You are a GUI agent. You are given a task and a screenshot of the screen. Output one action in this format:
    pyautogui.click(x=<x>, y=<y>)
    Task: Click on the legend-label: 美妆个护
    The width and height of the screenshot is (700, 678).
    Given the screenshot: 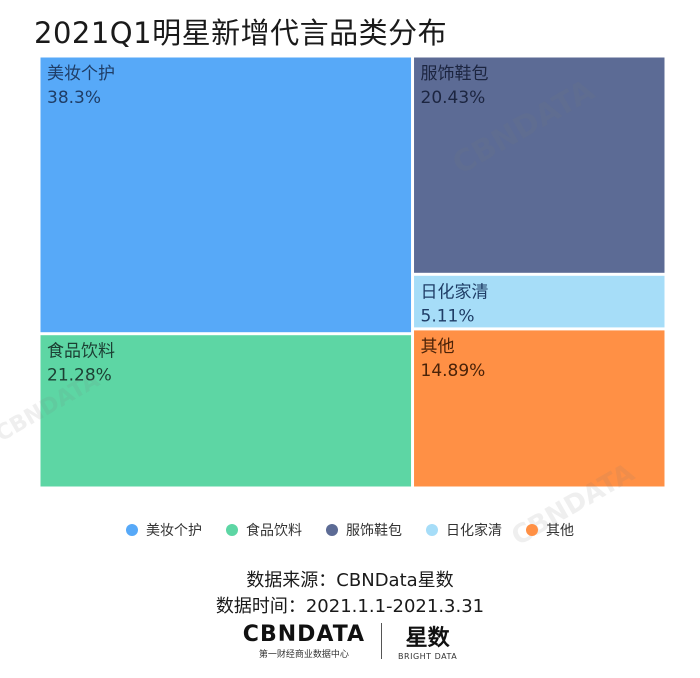 What is the action you would take?
    pyautogui.click(x=174, y=531)
    